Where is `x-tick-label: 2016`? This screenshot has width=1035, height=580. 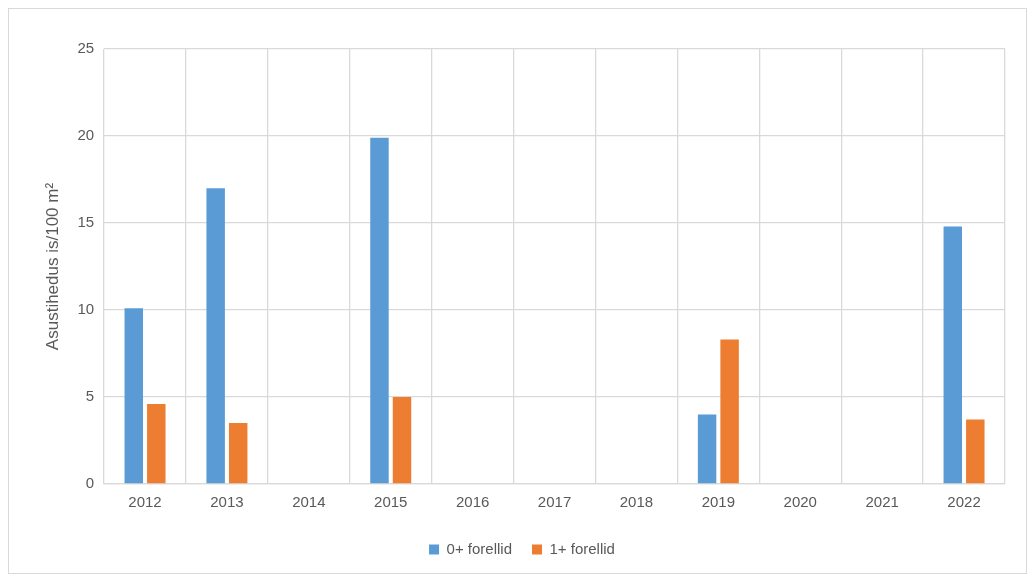
x-tick-label: 2016 is located at coordinates (472, 502).